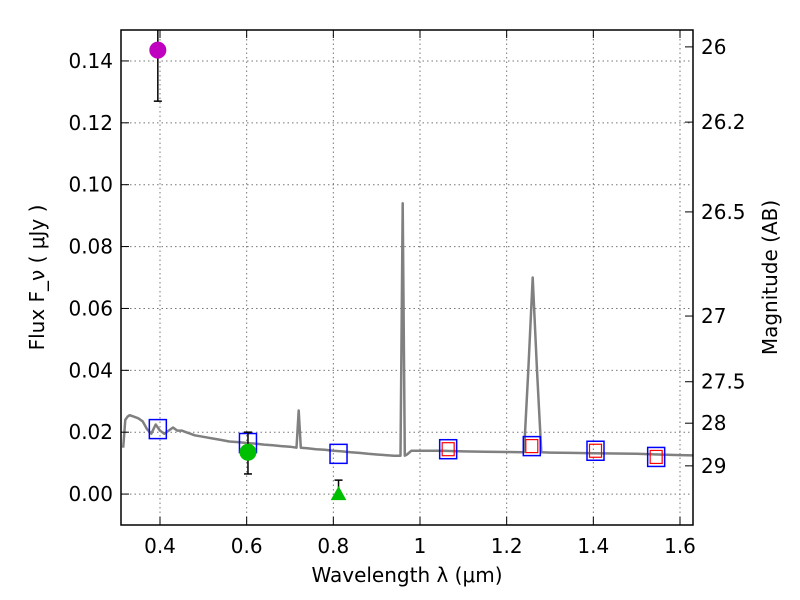  What do you see at coordinates (593, 546) in the screenshot?
I see `x-tick-label: 1.4` at bounding box center [593, 546].